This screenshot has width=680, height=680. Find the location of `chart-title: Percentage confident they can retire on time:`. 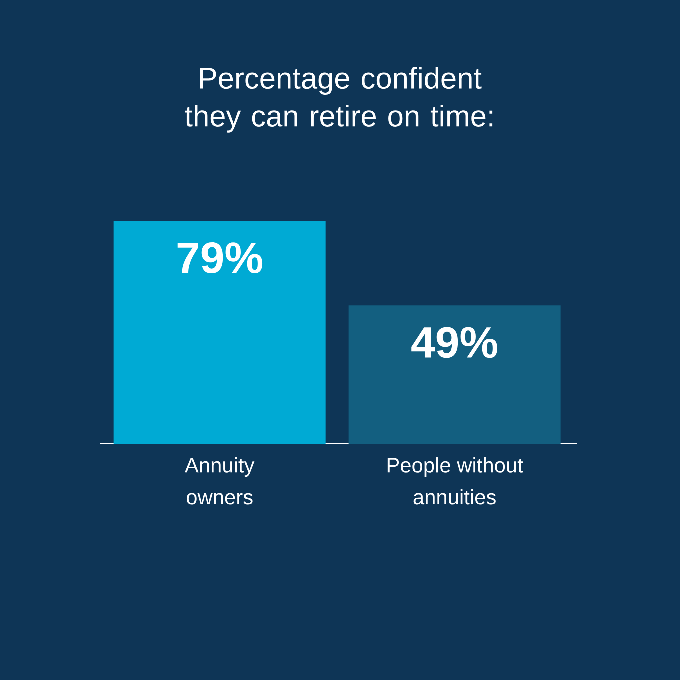

chart-title: Percentage confident they can retire on time: is located at coordinates (339, 100).